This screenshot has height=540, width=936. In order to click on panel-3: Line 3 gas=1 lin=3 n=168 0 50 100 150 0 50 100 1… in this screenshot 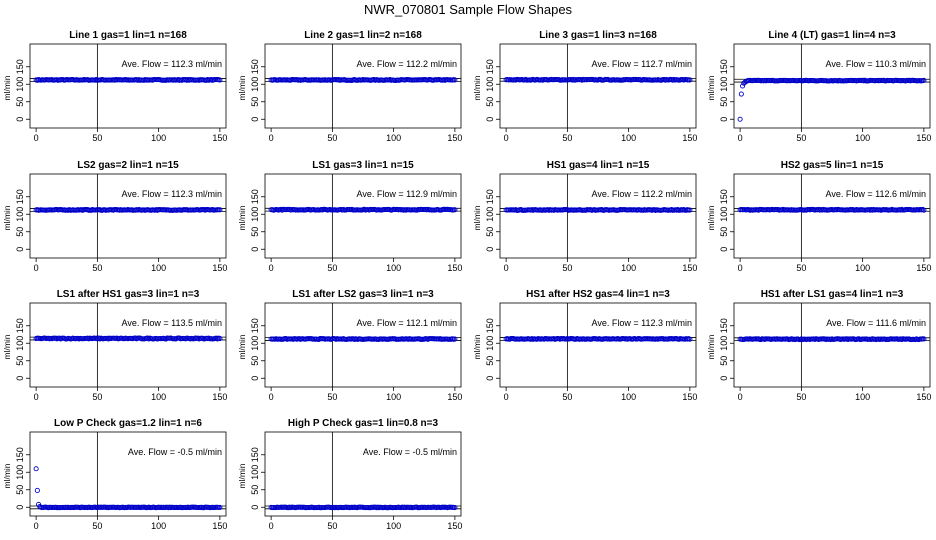, I will do `click(584, 86)`.